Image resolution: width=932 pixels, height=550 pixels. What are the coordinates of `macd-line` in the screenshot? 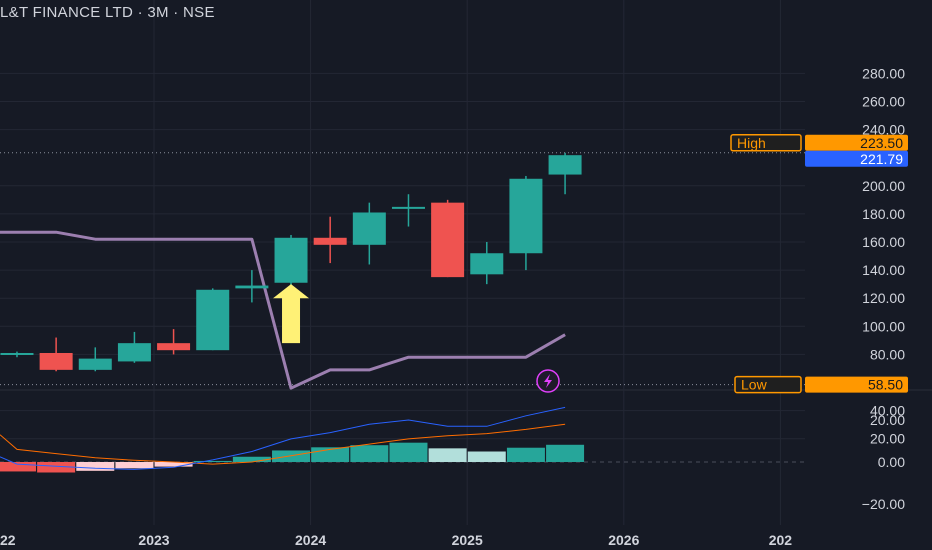 It's located at (283, 438).